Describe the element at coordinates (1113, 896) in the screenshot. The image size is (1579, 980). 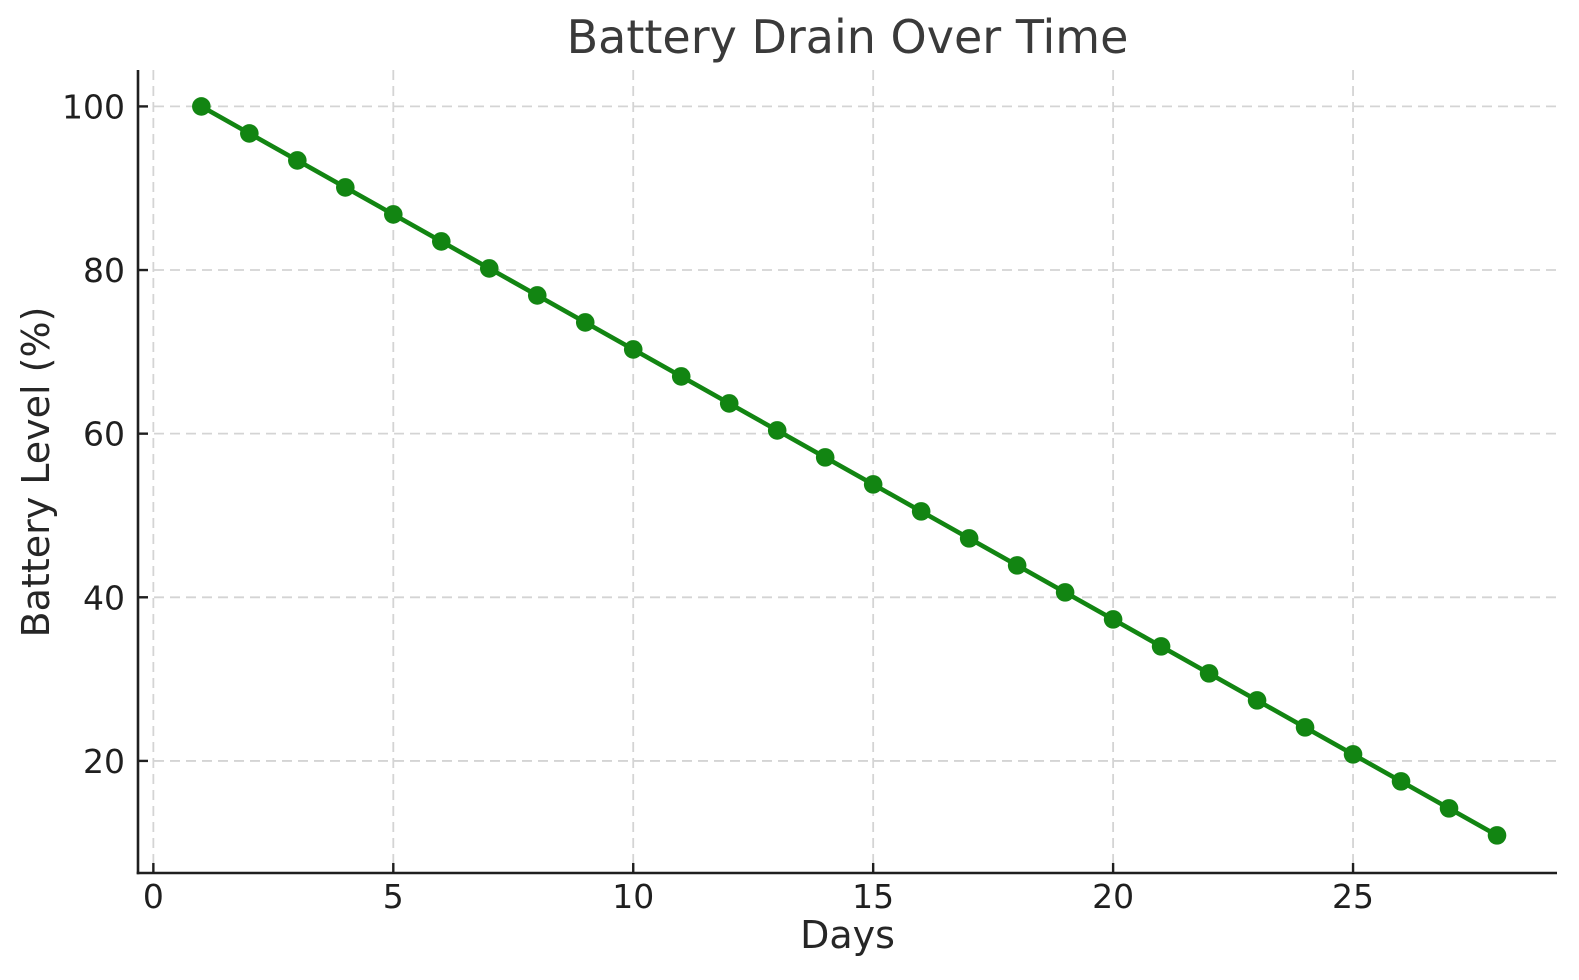
I see `x-tick-label: 20` at that location.